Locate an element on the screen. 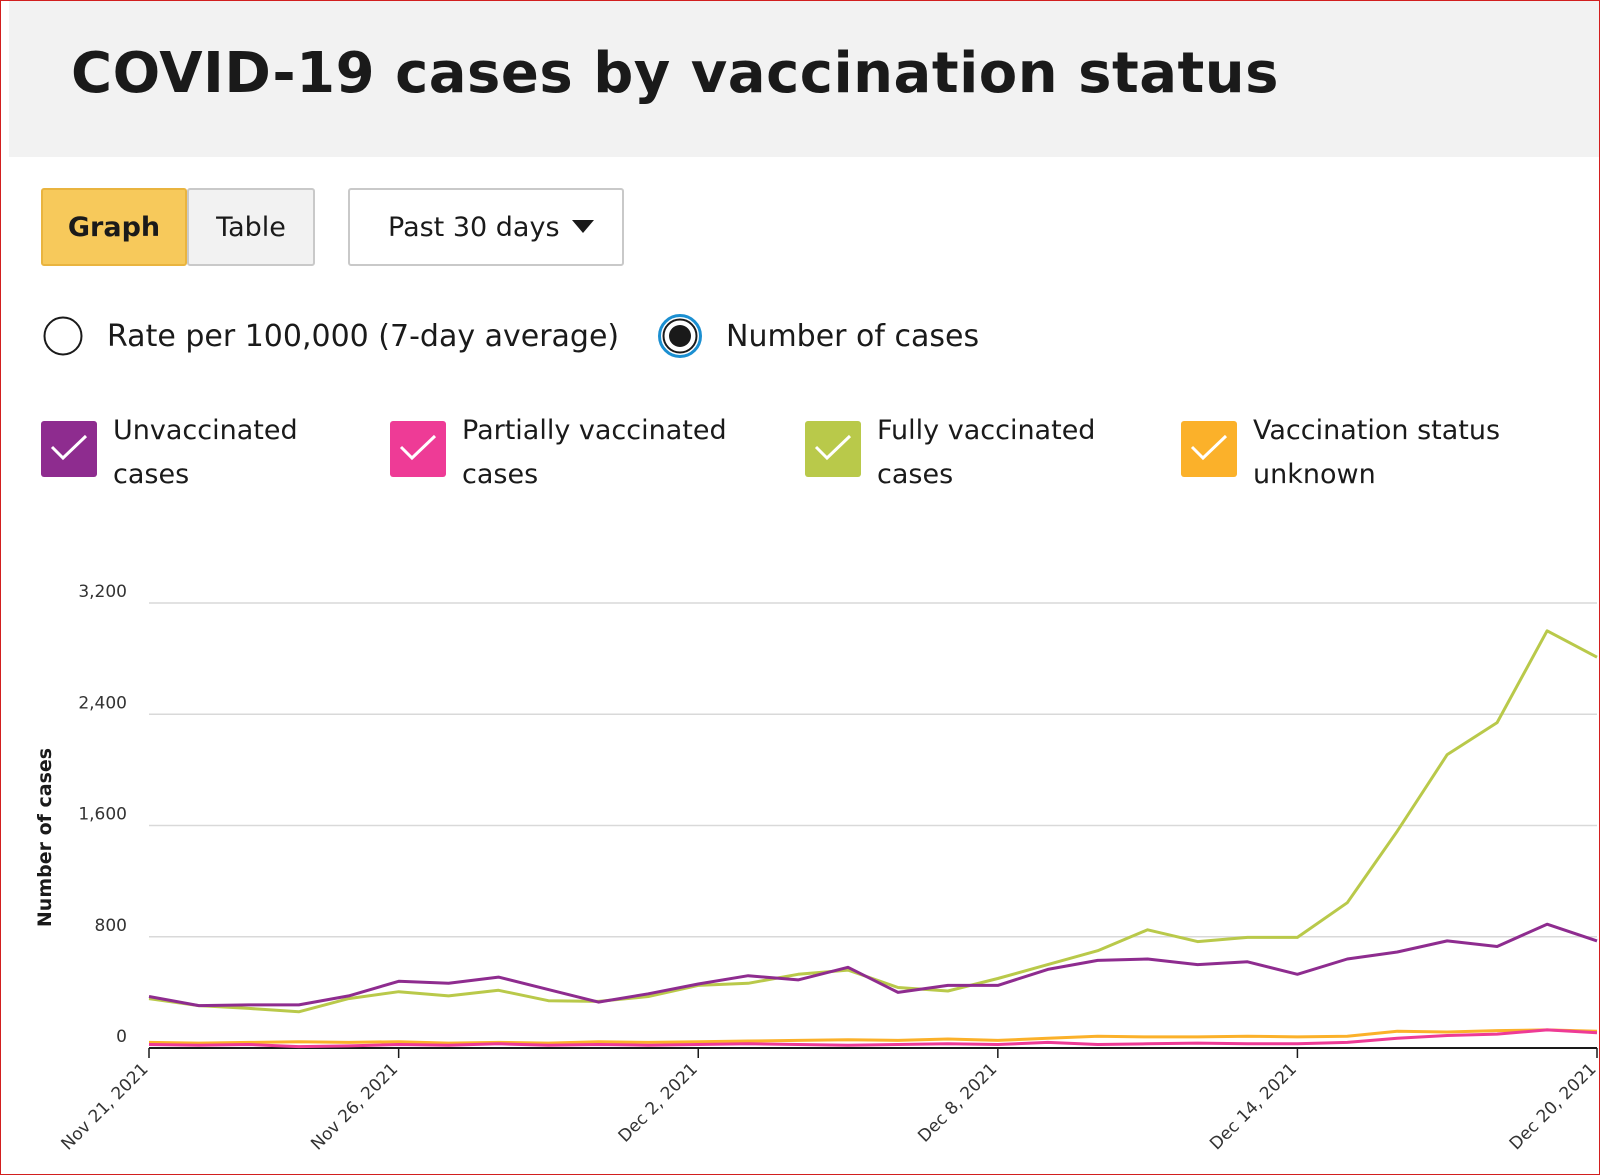  caret-down-icon is located at coordinates (583, 226).